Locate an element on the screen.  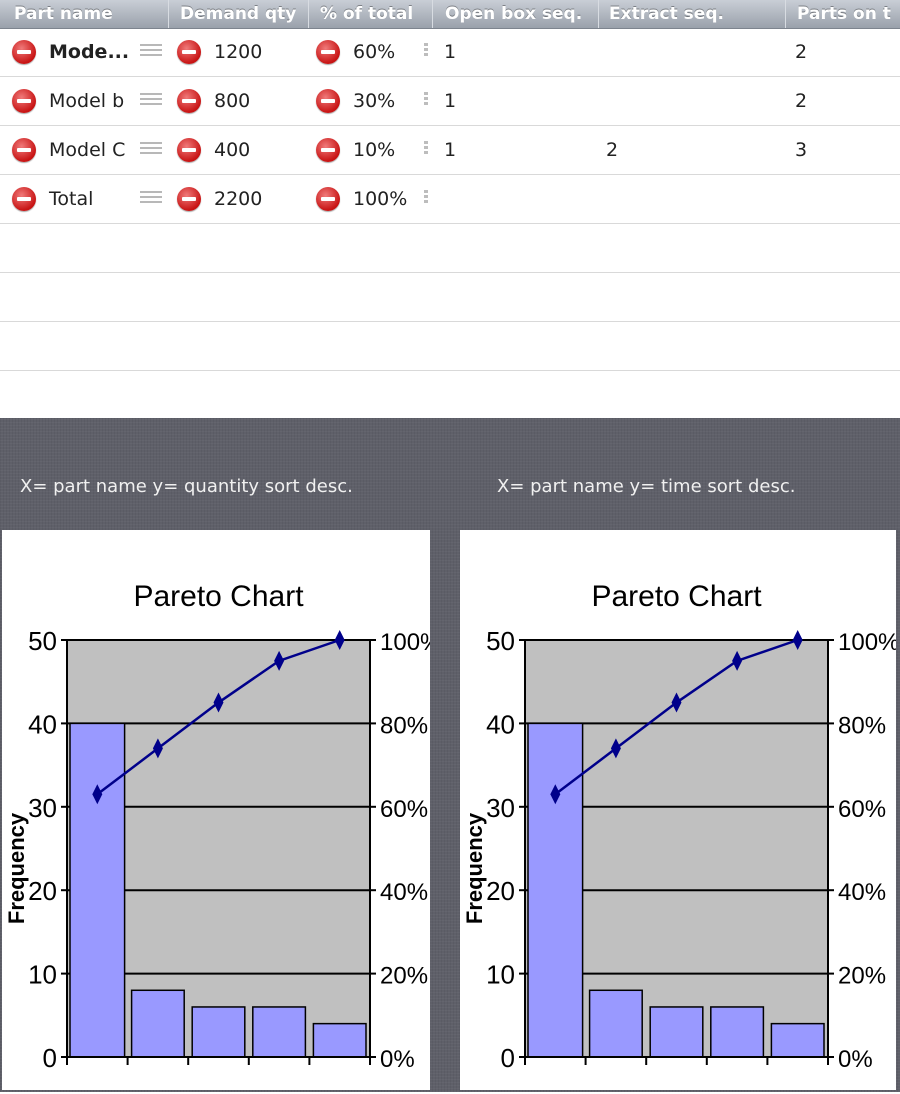
percent-cell: 30% is located at coordinates (374, 101).